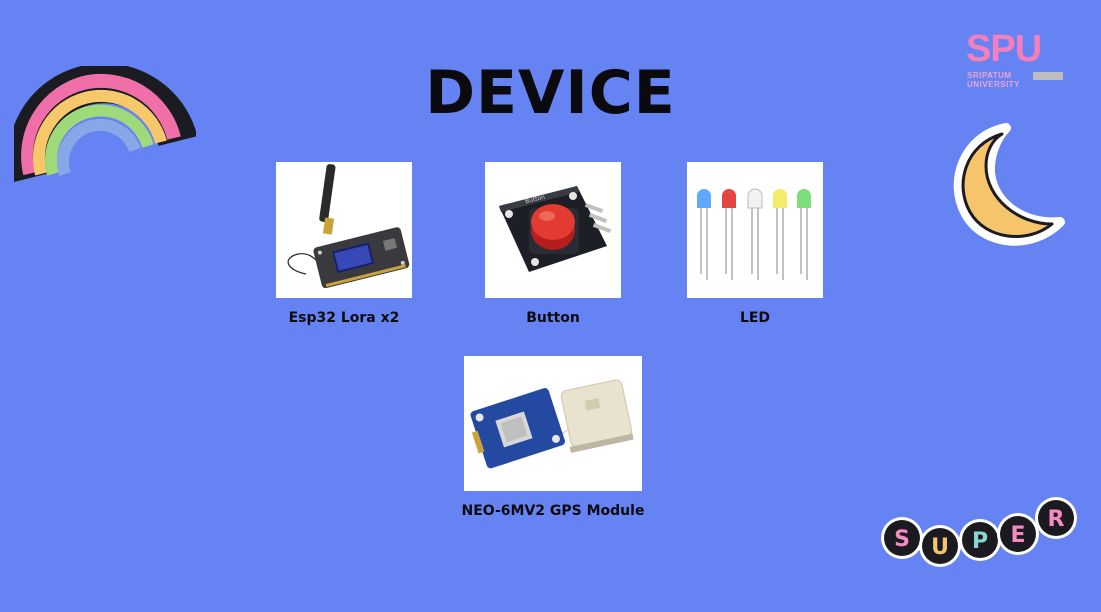 The image size is (1101, 612). What do you see at coordinates (105, 124) in the screenshot?
I see `rainbow-icon` at bounding box center [105, 124].